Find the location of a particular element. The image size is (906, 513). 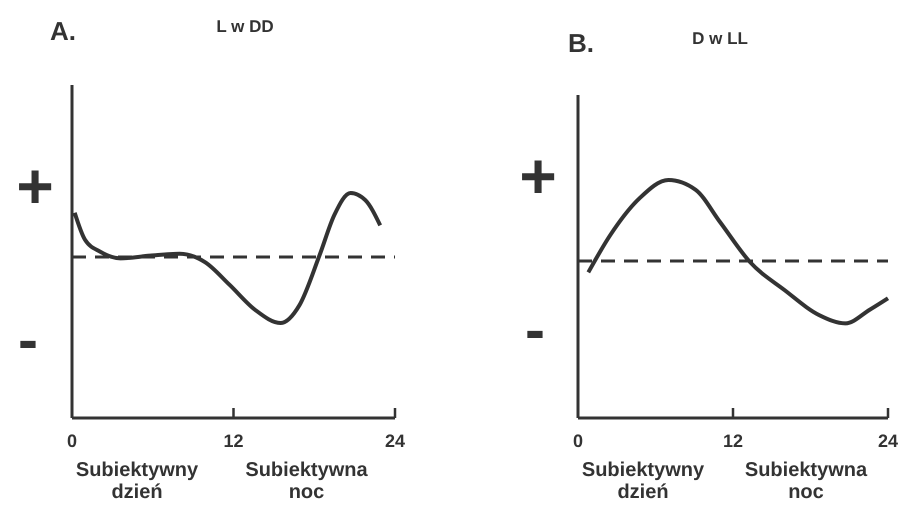

text: B. is located at coordinates (581, 43).